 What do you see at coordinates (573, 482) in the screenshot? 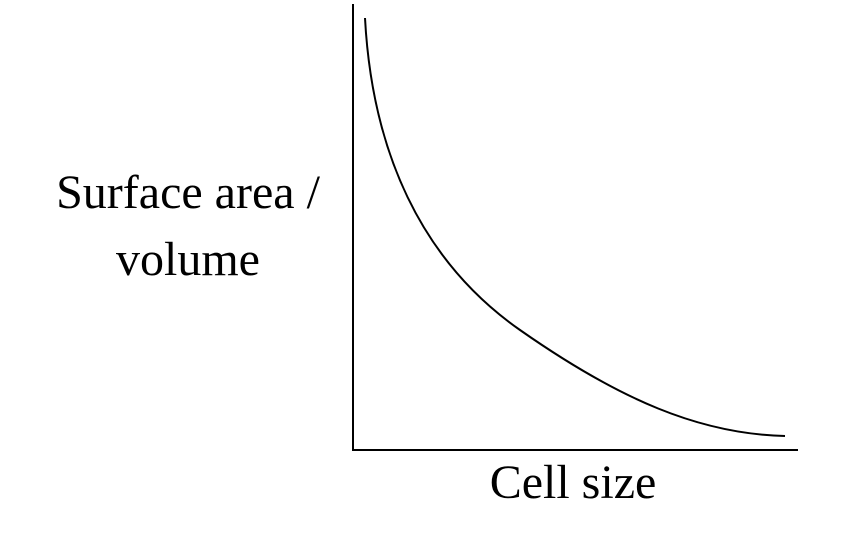
I see `x-axis-label: Cell size` at bounding box center [573, 482].